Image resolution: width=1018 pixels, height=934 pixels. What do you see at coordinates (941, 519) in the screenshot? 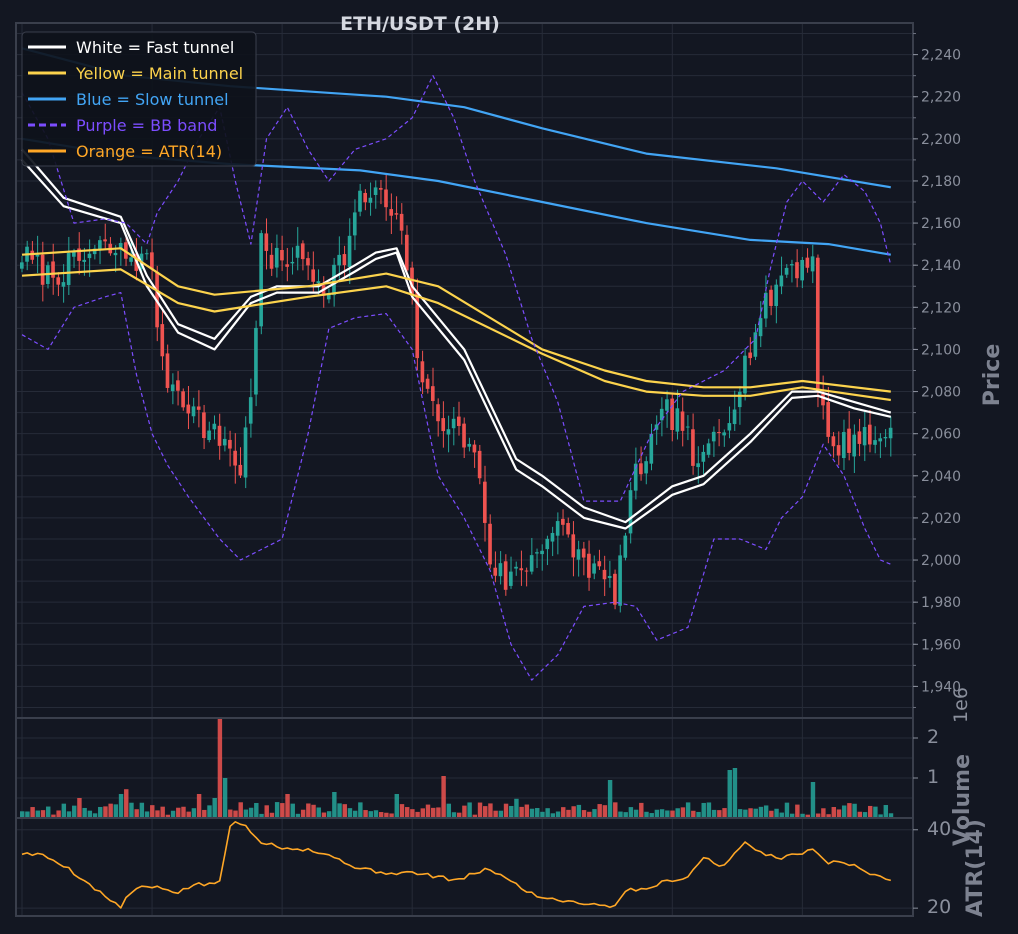
I see `price-tick-label: 2,020` at bounding box center [941, 519].